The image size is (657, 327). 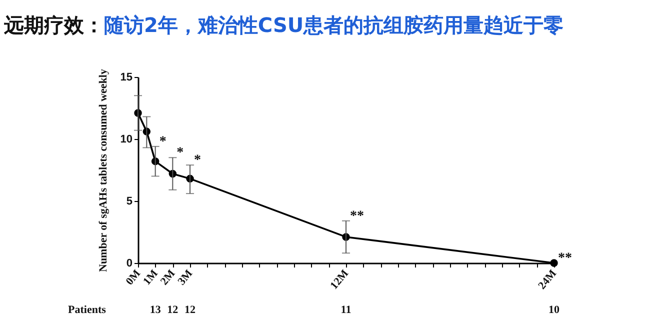 I want to click on x-tick-label: 0M, so click(x=134, y=277).